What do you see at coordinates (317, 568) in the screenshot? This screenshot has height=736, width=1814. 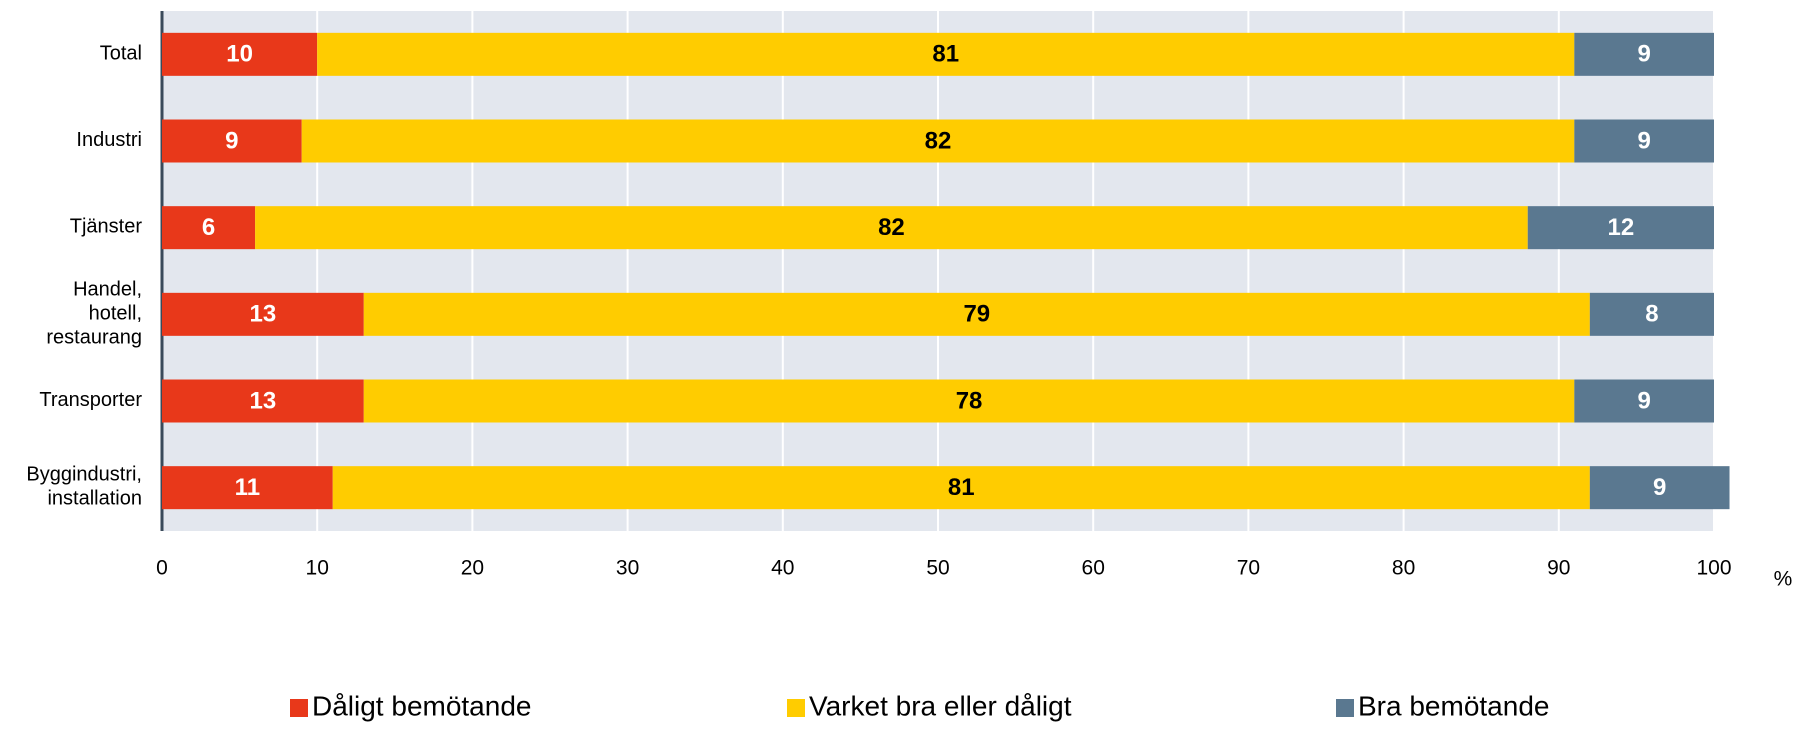 I see `x-tick-label: 10` at bounding box center [317, 568].